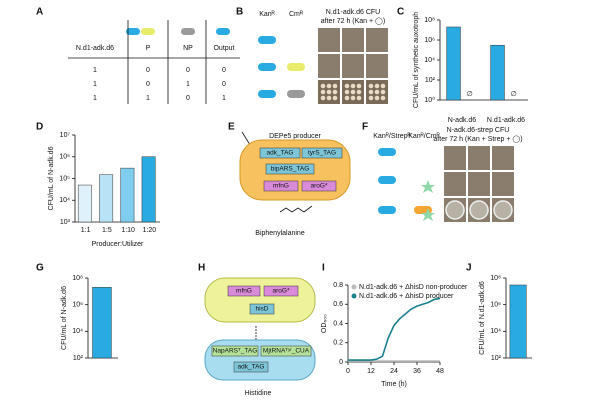  Describe the element at coordinates (424, 136) in the screenshot. I see `strain-label: Kanᴿ/Cmᴿ` at that location.